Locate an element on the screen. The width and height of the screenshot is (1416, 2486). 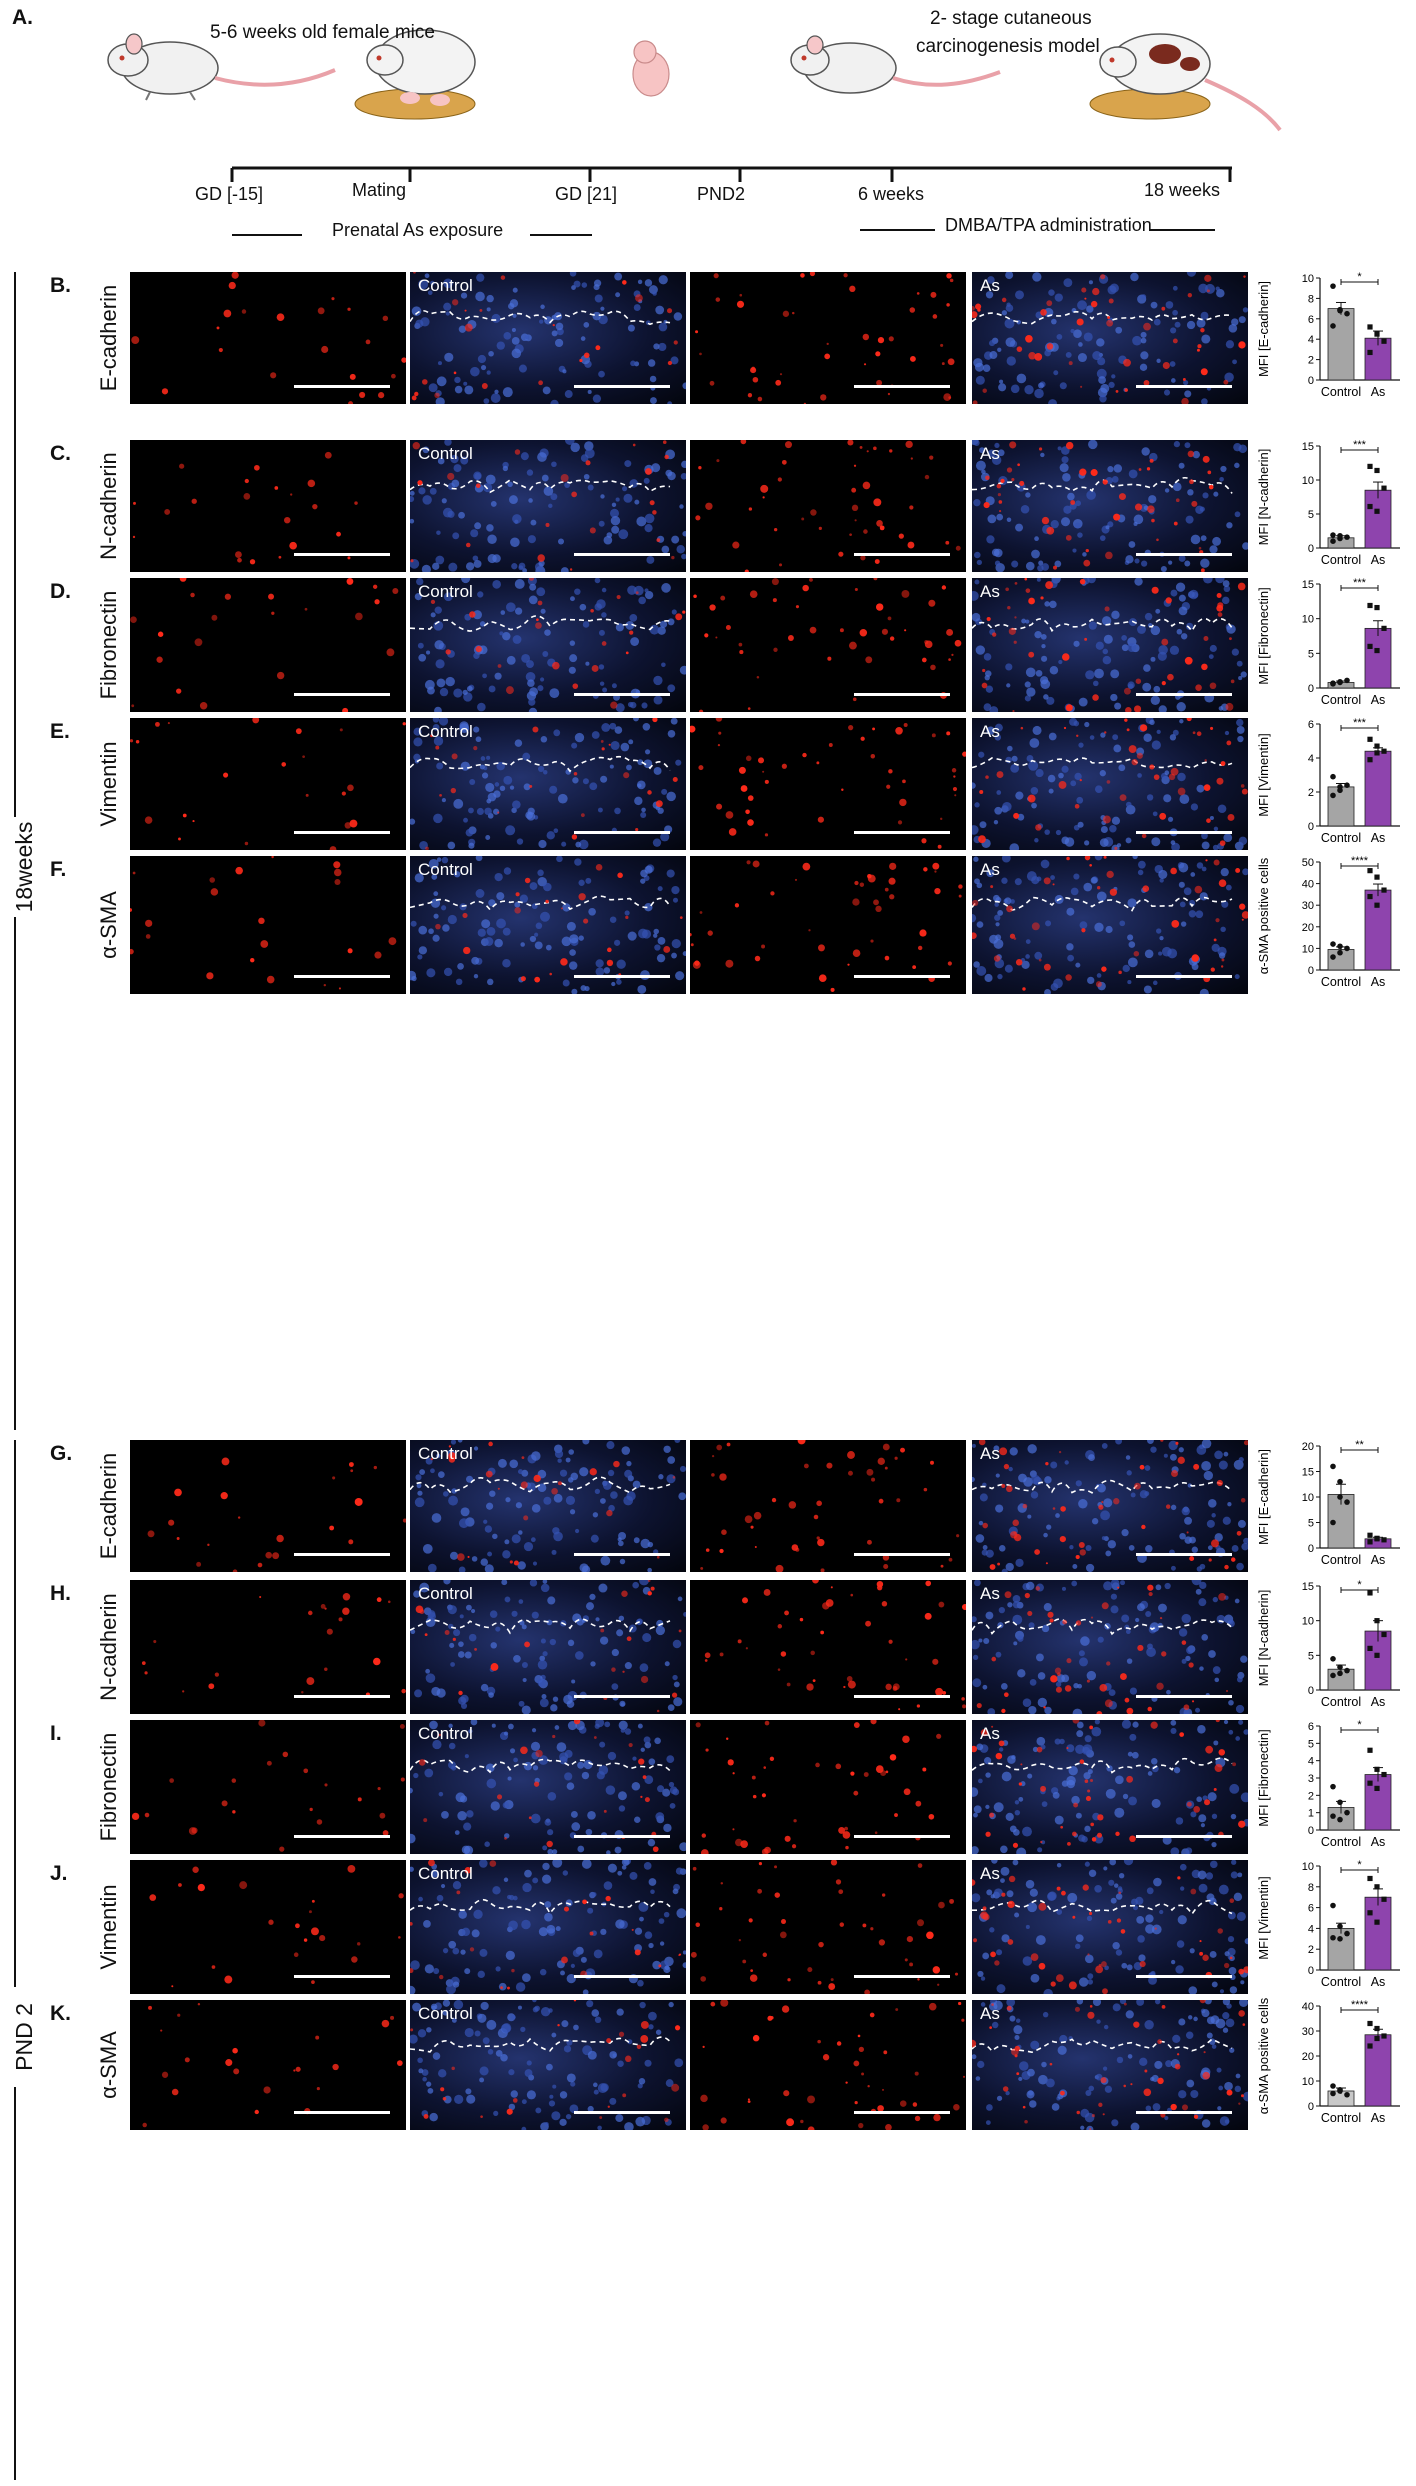
dmba-label: DMBA/TPA administration is located at coordinates (1048, 225).